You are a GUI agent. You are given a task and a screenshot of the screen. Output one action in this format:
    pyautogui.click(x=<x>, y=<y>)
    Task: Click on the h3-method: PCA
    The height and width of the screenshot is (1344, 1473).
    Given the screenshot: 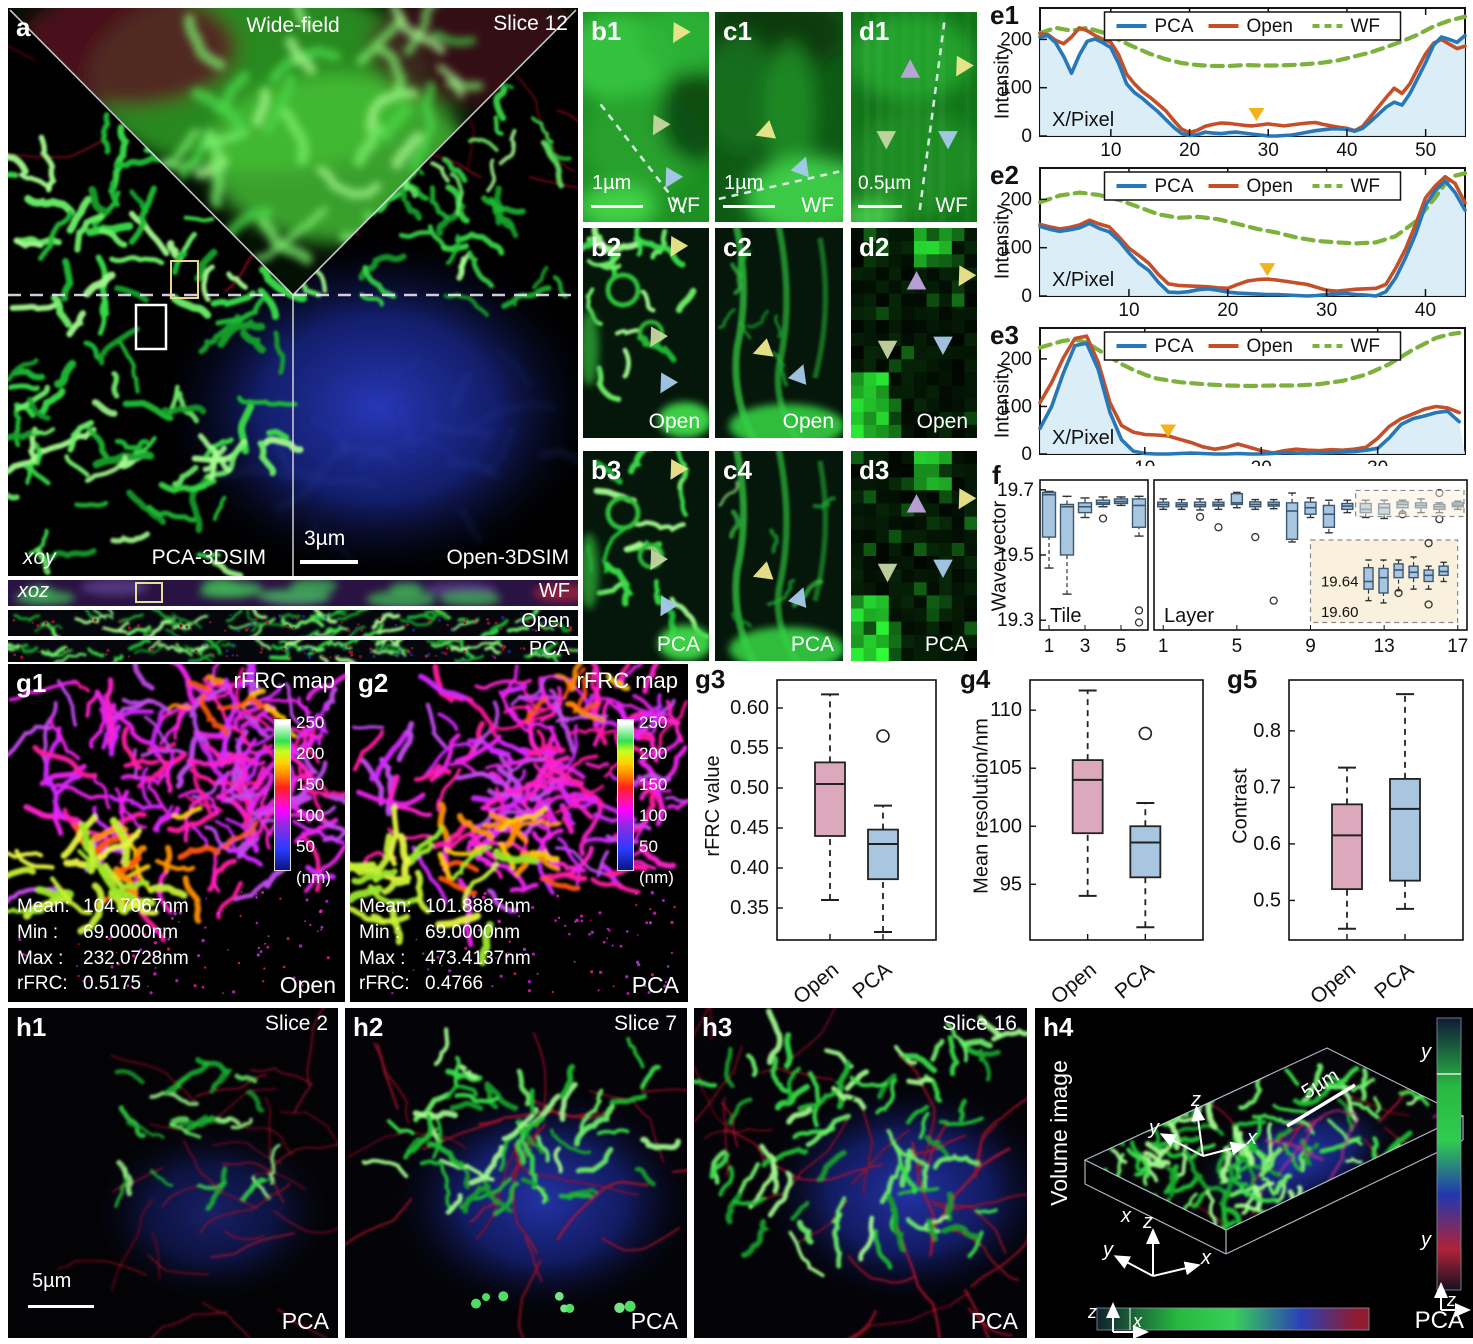 What is the action you would take?
    pyautogui.click(x=994, y=1320)
    